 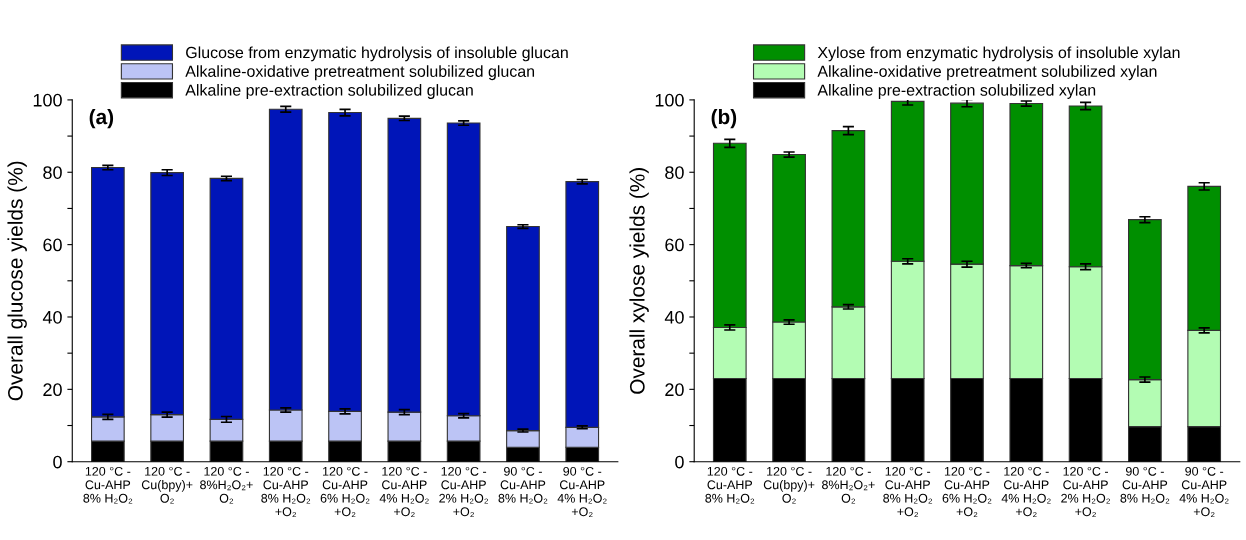 What do you see at coordinates (329, 91) in the screenshot?
I see `legend-label: Alkaline pre-extraction solubilized glucan` at bounding box center [329, 91].